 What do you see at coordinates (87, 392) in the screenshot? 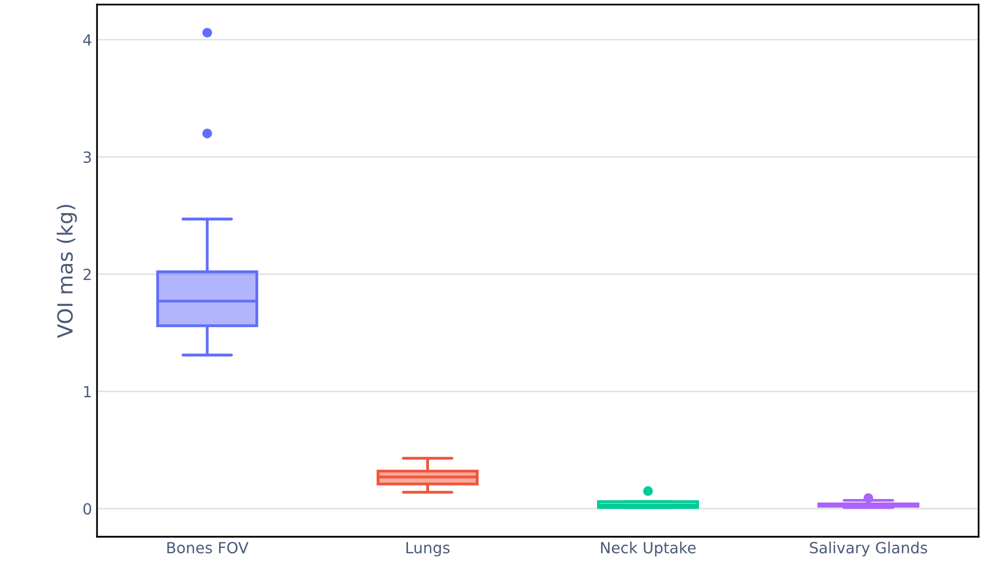
I see `y-tick-label: 1` at bounding box center [87, 392].